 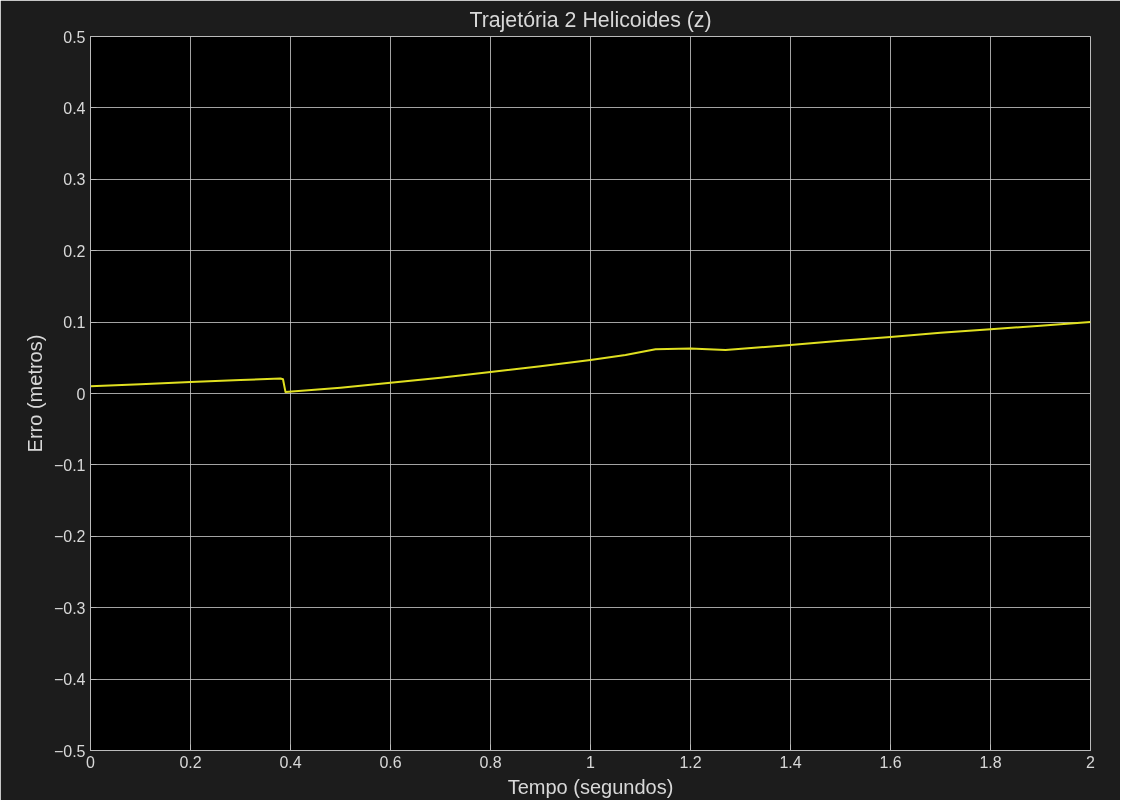 What do you see at coordinates (390, 762) in the screenshot?
I see `x-tick-label: 0.6` at bounding box center [390, 762].